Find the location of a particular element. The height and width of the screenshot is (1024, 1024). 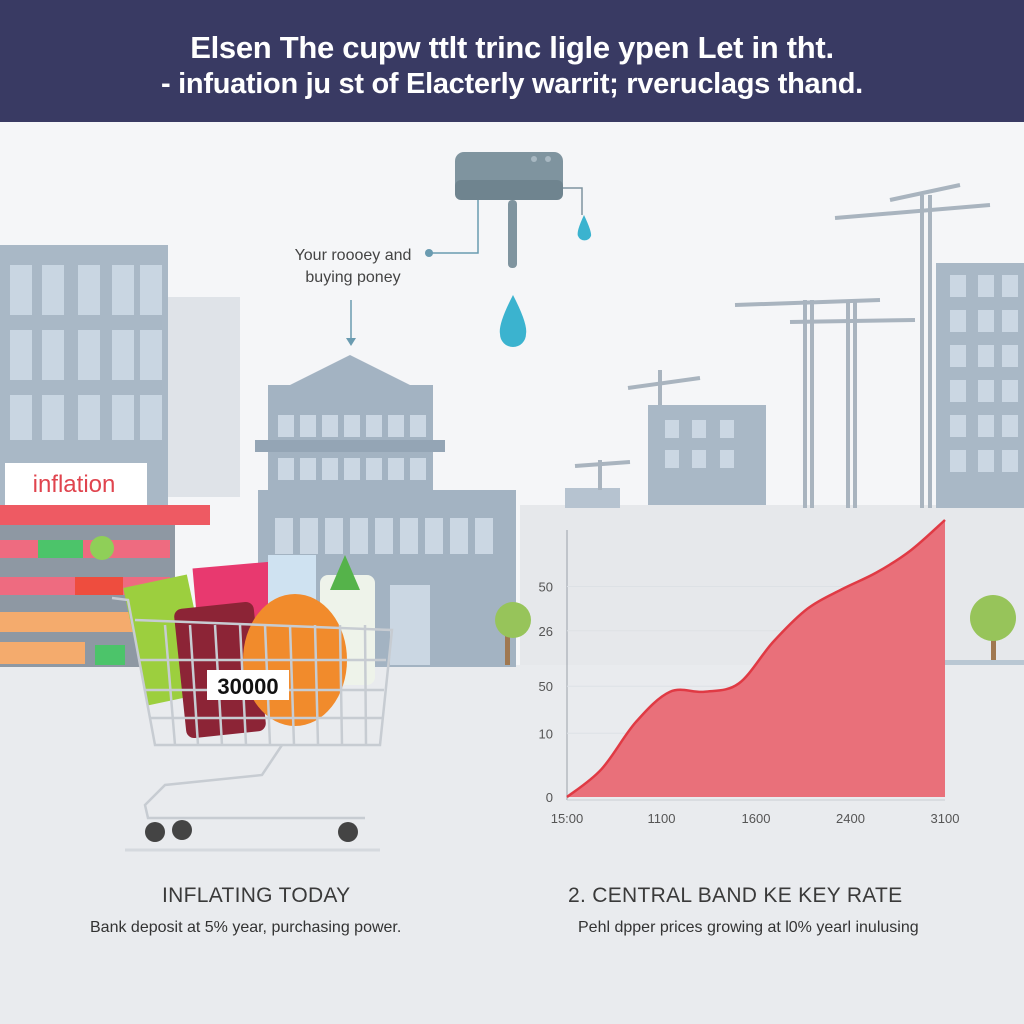

callout-text-line1: Your roooey and is located at coordinates (353, 255).